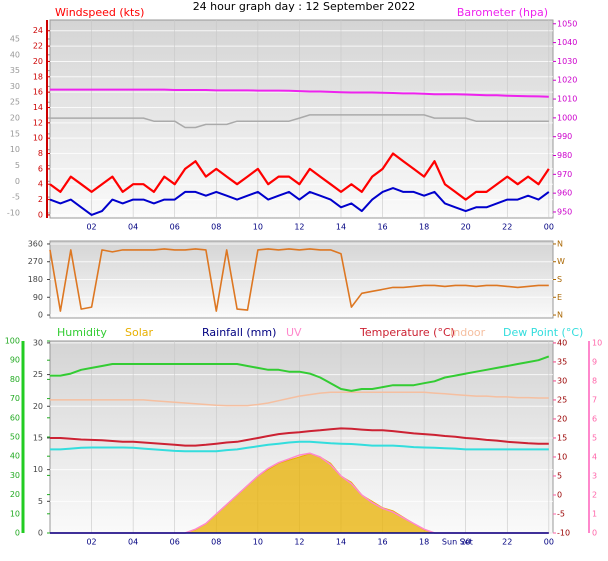 The width and height of the screenshot is (608, 561). Describe the element at coordinates (304, 6) in the screenshot. I see `chart-title: 24 hour graph day : 12 September 2022` at that location.